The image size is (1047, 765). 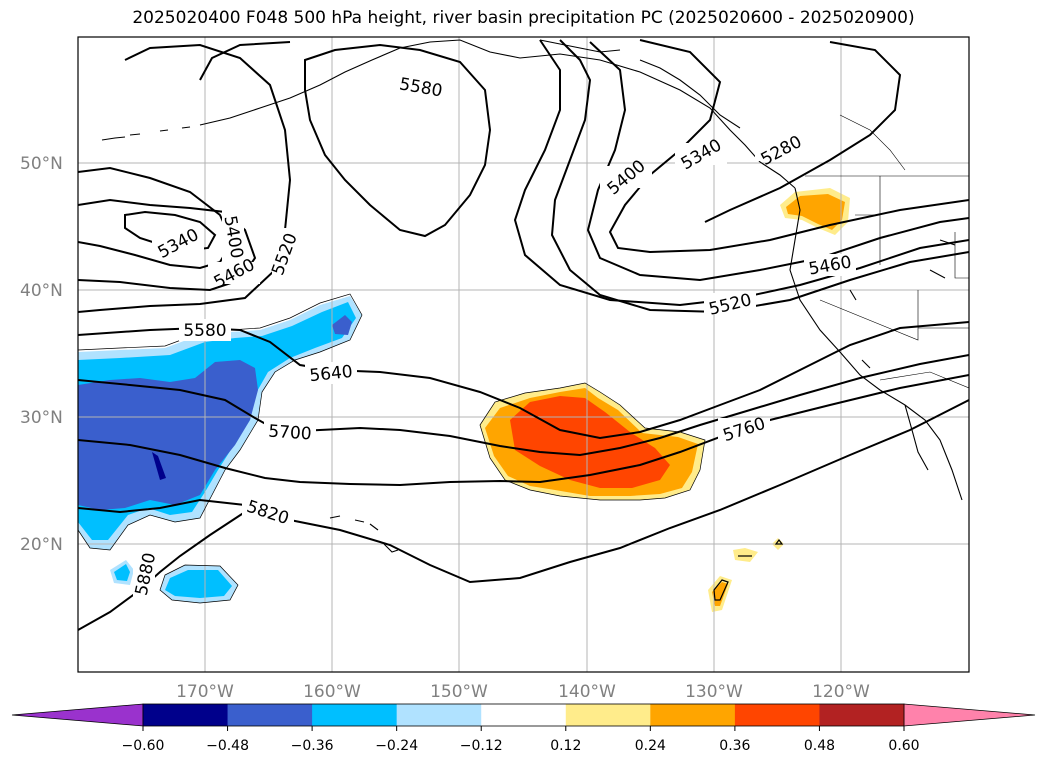 What do you see at coordinates (331, 374) in the screenshot?
I see `contour-label: 5640` at bounding box center [331, 374].